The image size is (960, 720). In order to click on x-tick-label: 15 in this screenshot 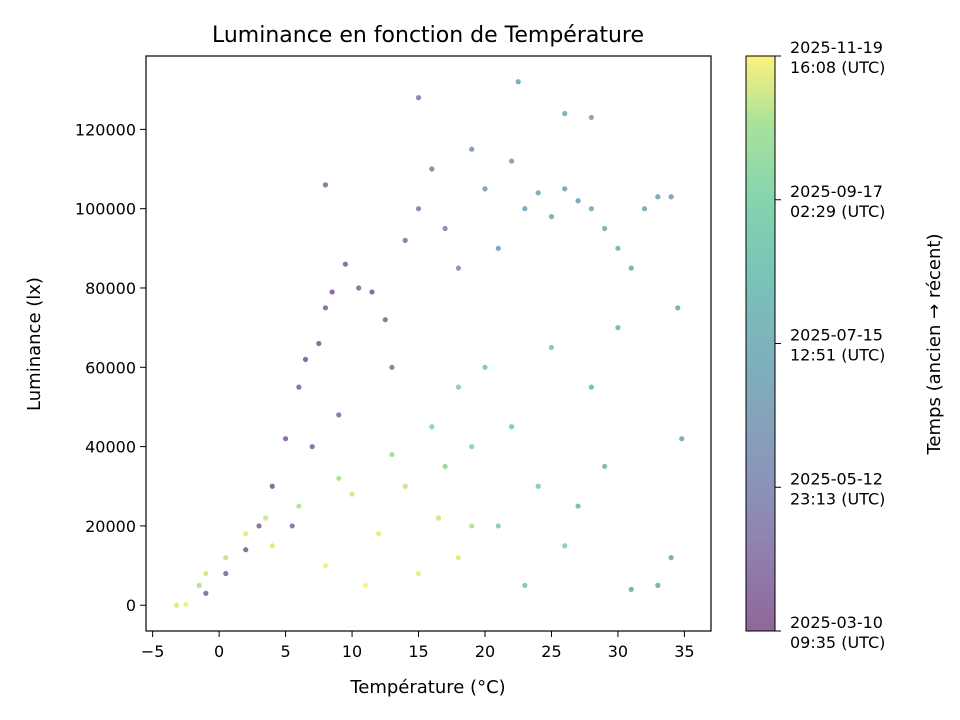, I will do `click(418, 651)`.